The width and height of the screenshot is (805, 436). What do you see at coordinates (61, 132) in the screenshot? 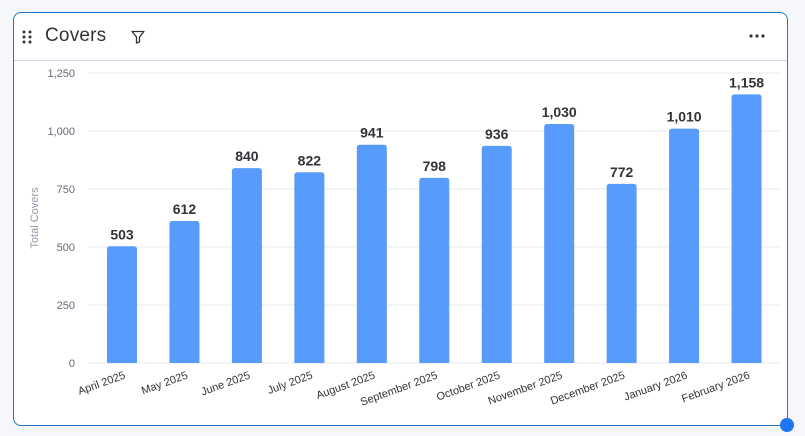
I see `y-tick-label: 1,000` at bounding box center [61, 132].